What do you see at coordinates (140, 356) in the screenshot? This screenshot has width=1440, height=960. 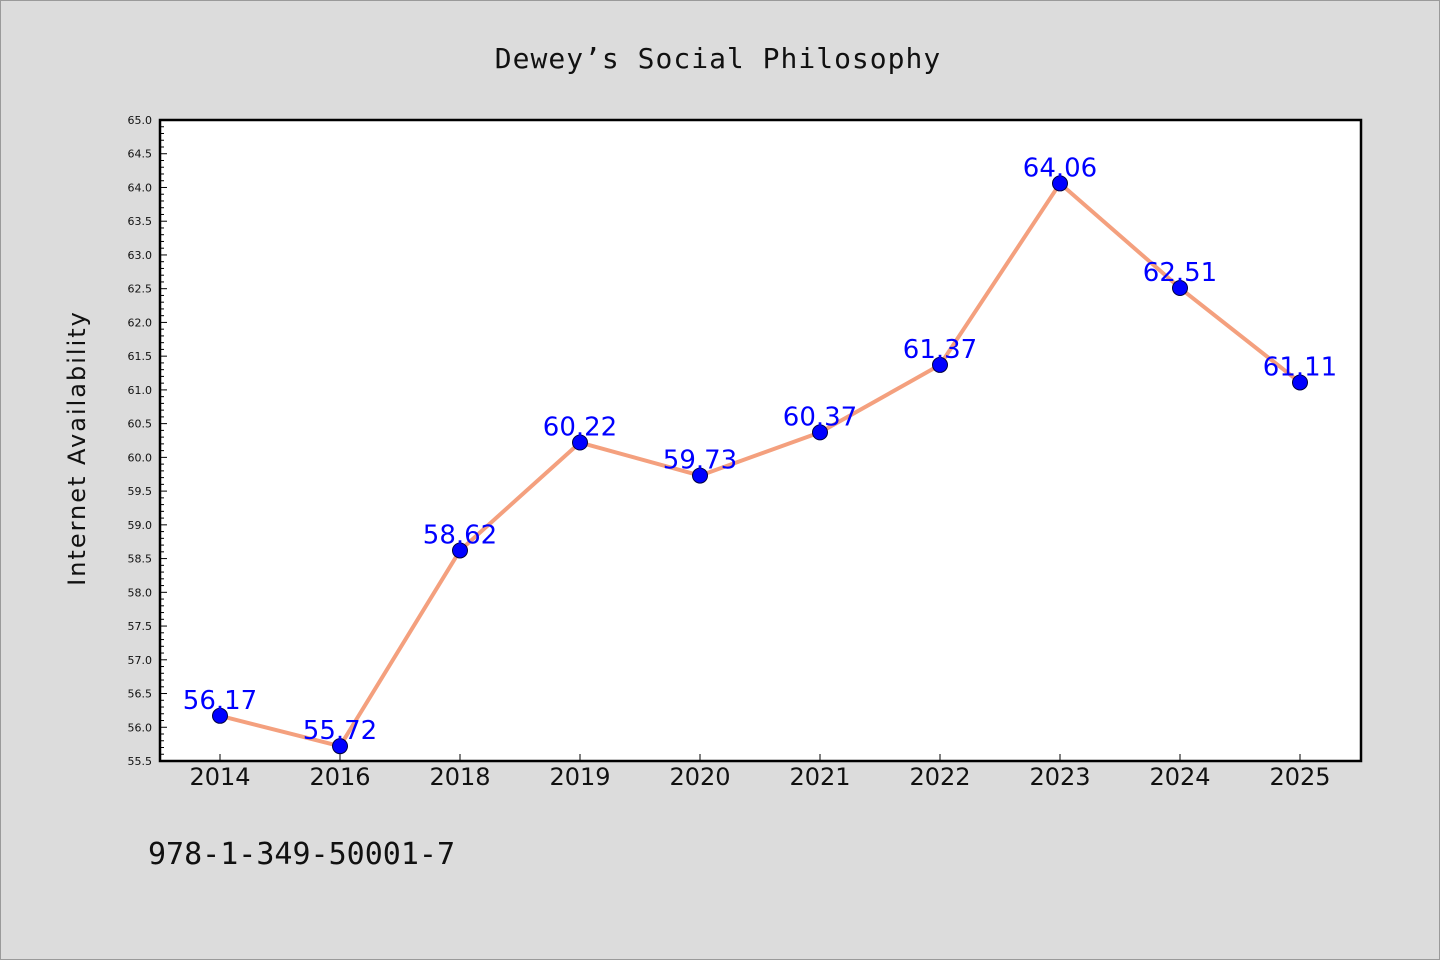 I see `y-tick-label: 61.5` at bounding box center [140, 356].